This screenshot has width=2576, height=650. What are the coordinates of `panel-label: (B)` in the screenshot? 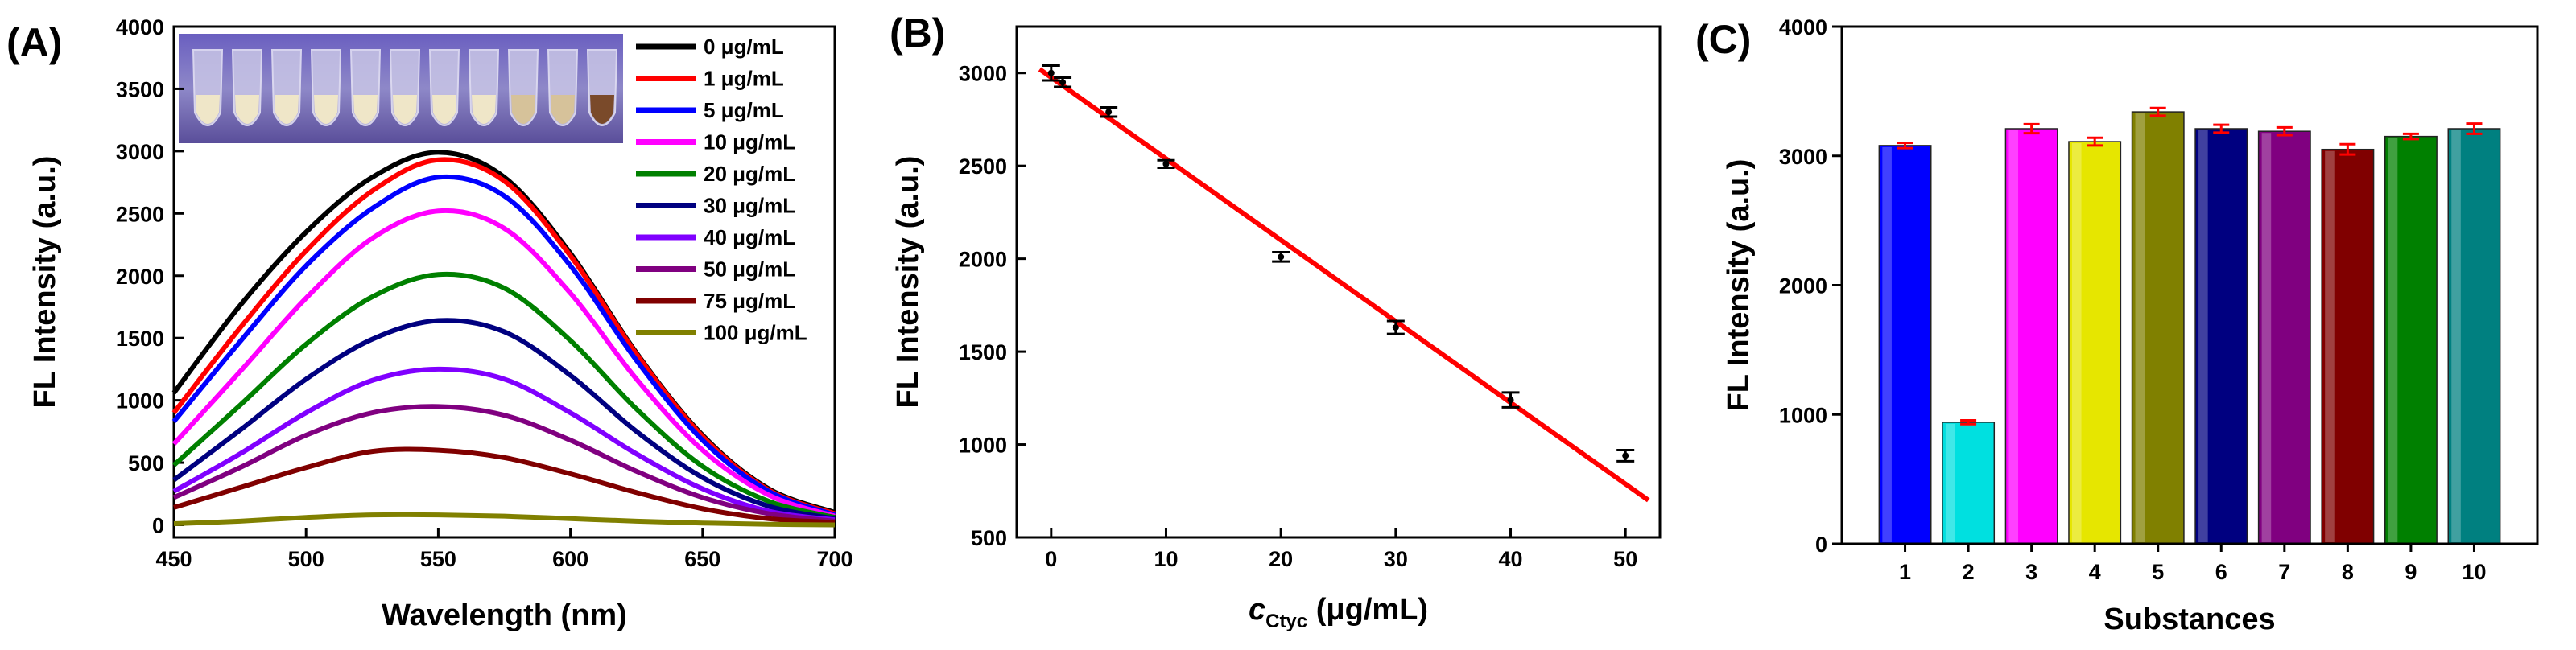 It's located at (917, 33).